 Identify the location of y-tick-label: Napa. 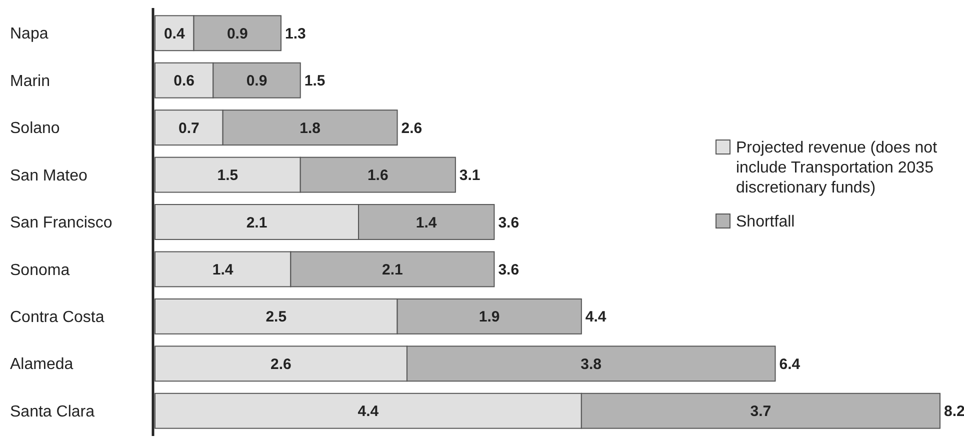
(29, 34).